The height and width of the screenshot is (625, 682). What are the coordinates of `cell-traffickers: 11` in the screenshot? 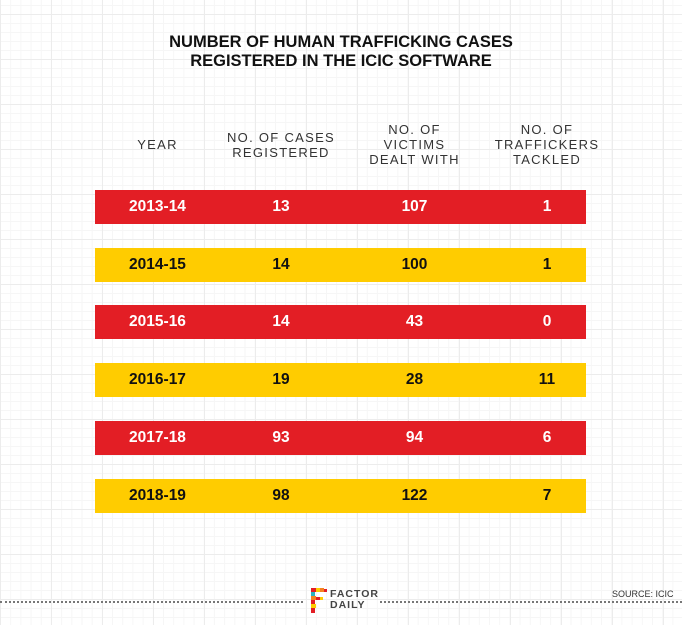 It's located at (547, 379).